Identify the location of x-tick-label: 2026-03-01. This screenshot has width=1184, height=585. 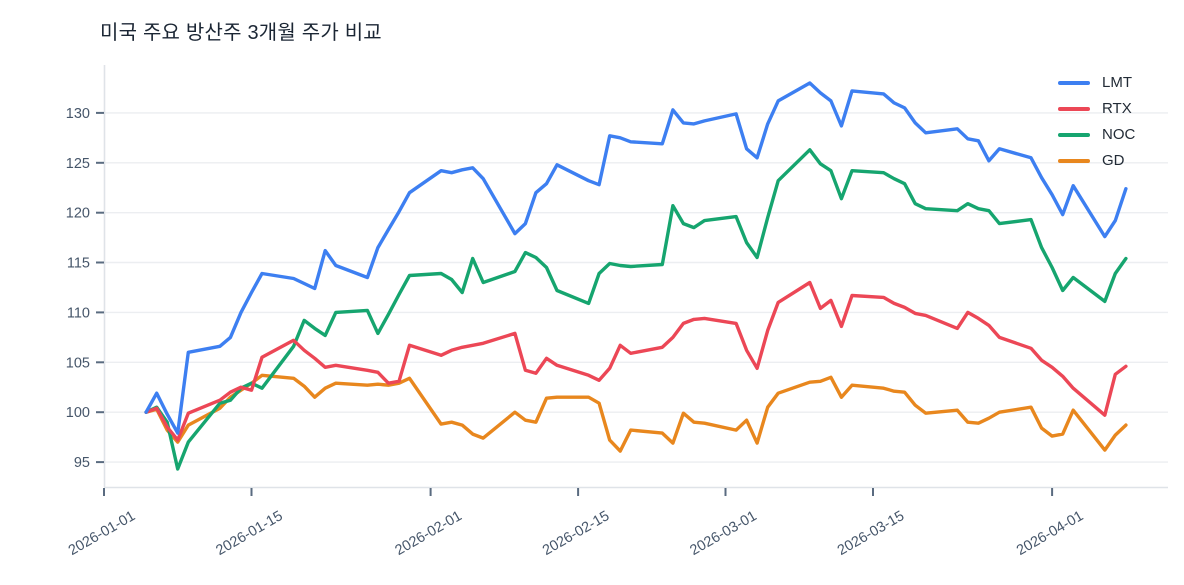
(723, 533).